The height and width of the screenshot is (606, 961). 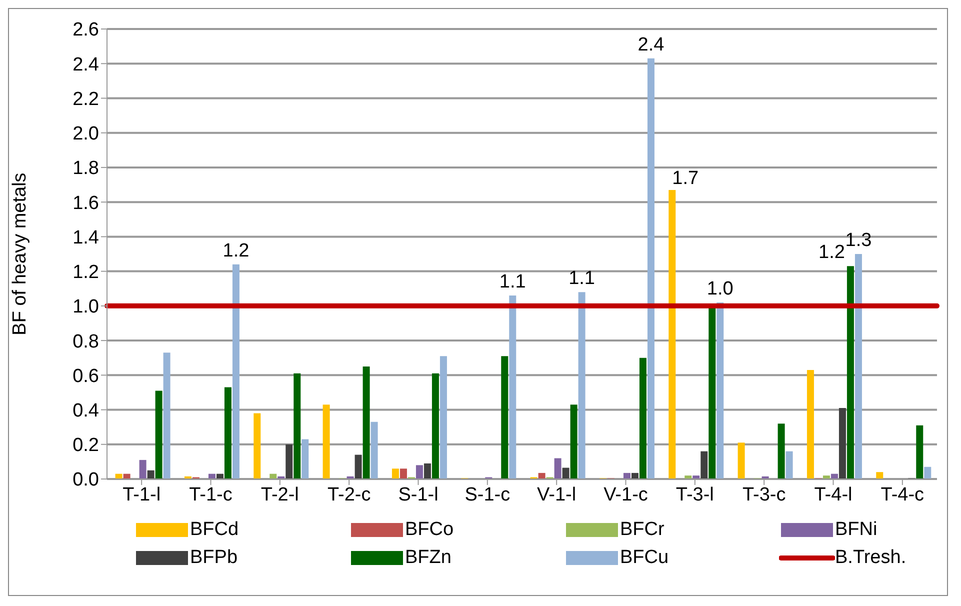 What do you see at coordinates (695, 495) in the screenshot?
I see `x-tick-label: T-3-l` at bounding box center [695, 495].